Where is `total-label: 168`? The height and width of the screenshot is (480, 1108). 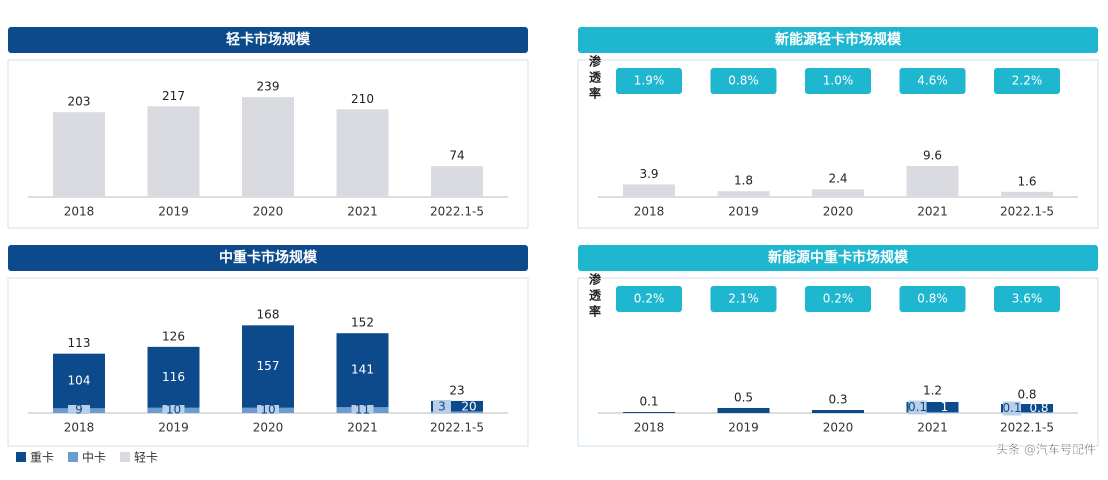 total-label: 168 is located at coordinates (268, 314).